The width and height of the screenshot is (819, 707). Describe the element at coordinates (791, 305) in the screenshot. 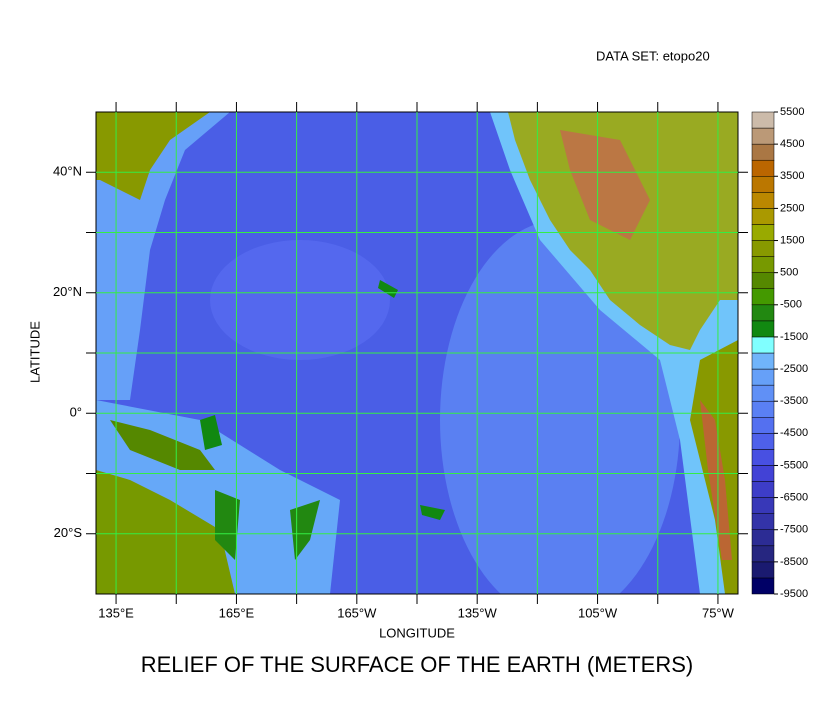

I see `colorbar-label: -500` at that location.